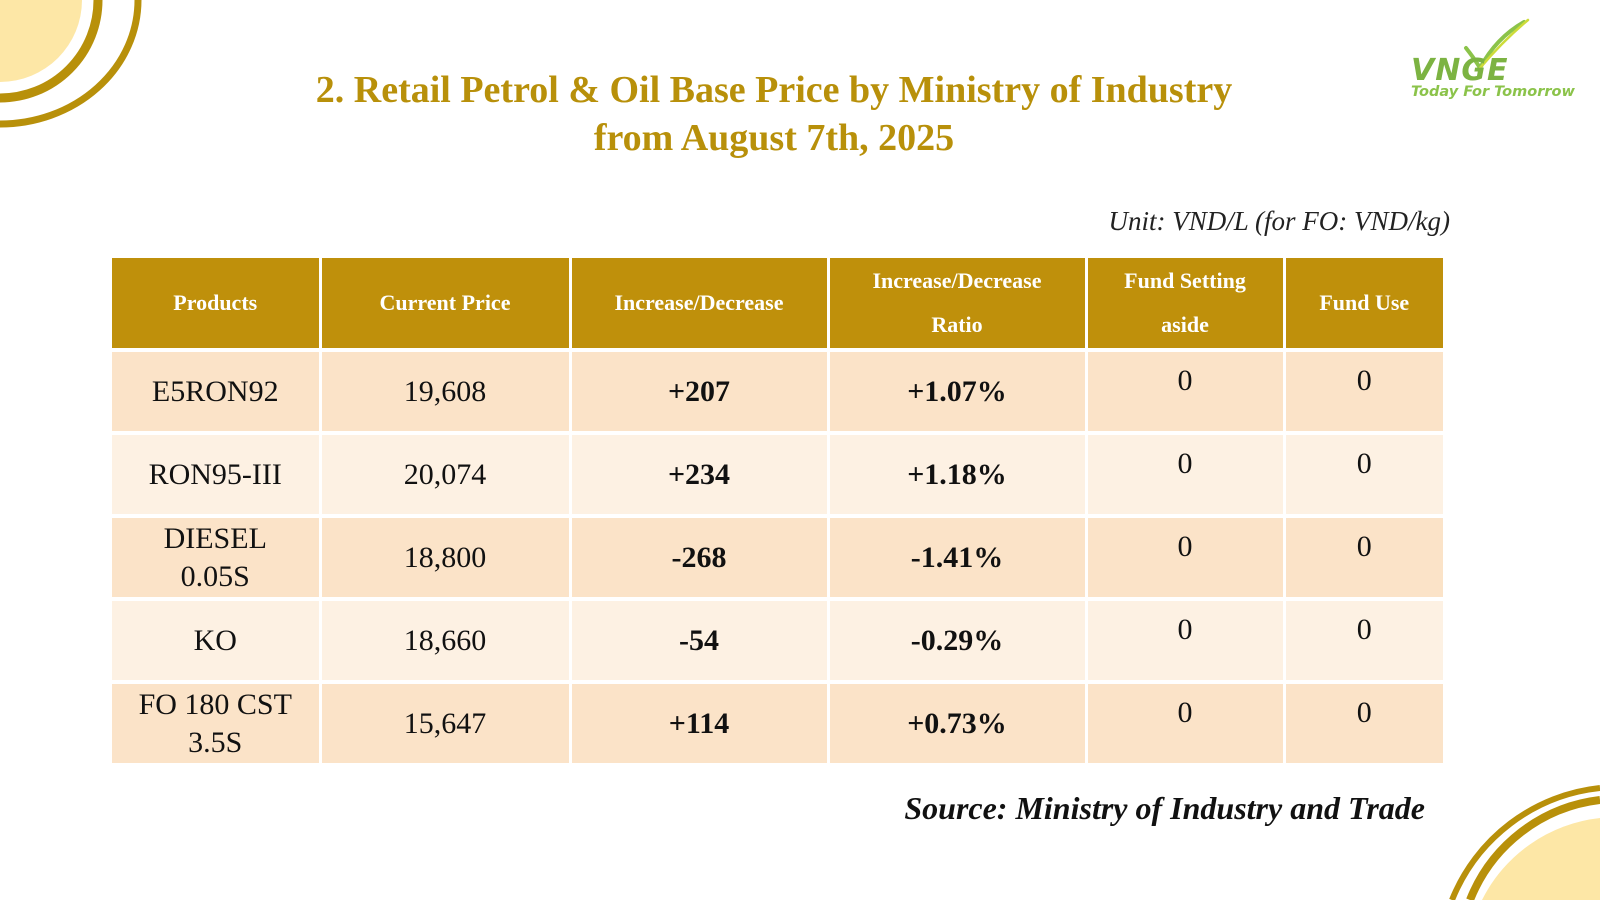 This screenshot has width=1600, height=900. I want to click on product-cell: FO 180 CST 3.5S, so click(217, 724).